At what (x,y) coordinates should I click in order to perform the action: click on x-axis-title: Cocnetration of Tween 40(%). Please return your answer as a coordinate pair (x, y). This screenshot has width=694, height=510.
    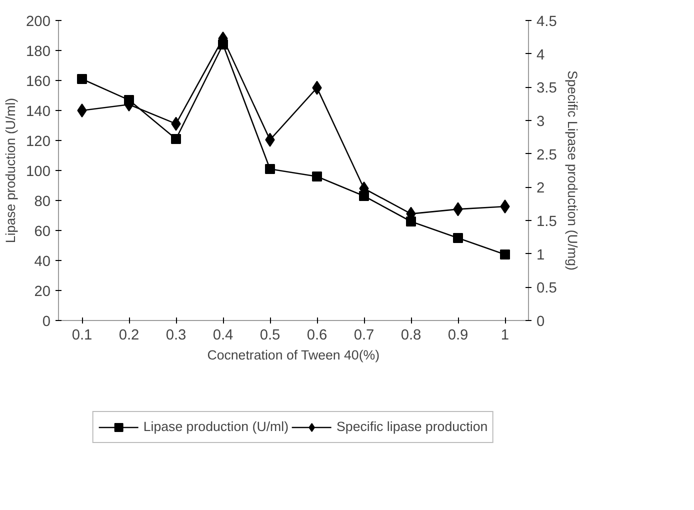
    Looking at the image, I should click on (293, 355).